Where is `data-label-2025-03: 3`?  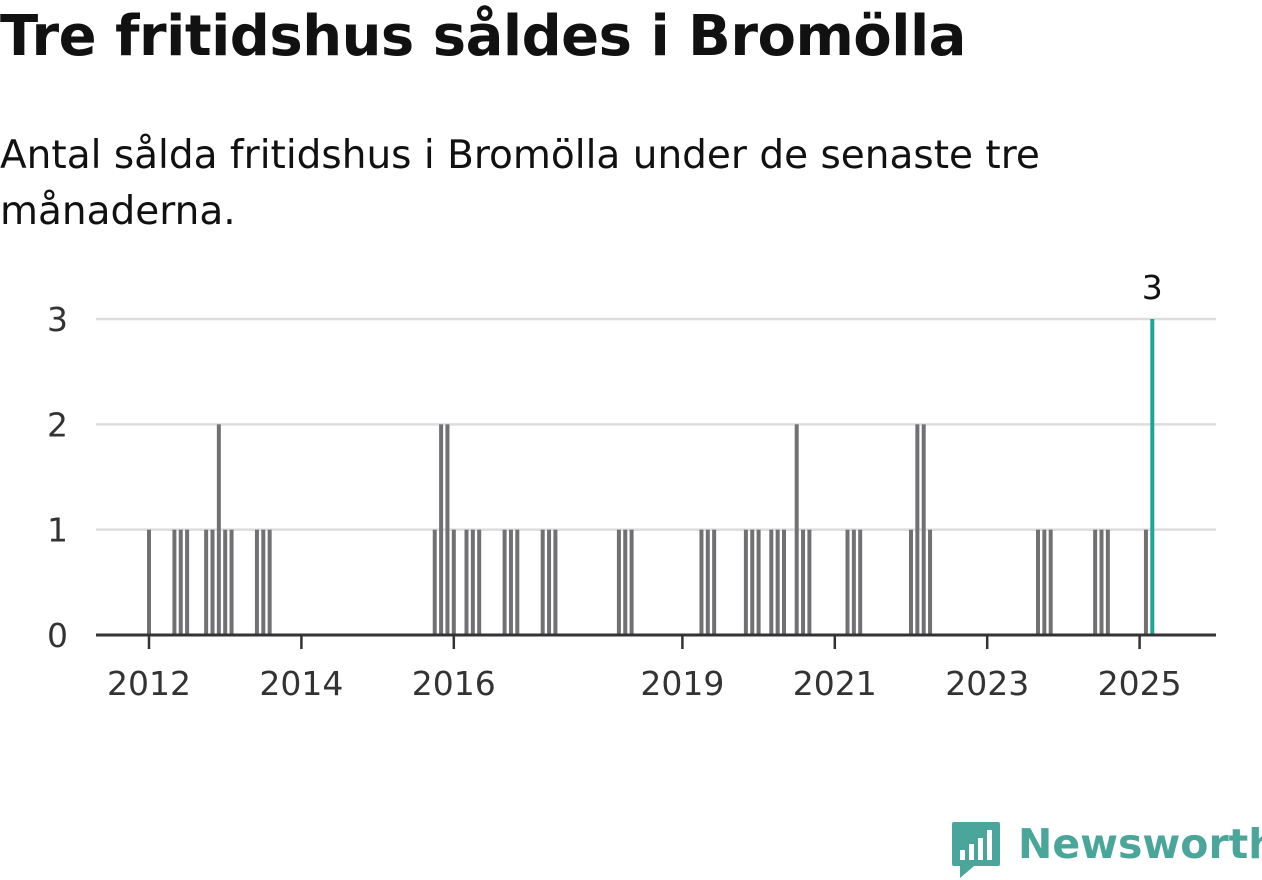
data-label-2025-03: 3 is located at coordinates (1152, 287).